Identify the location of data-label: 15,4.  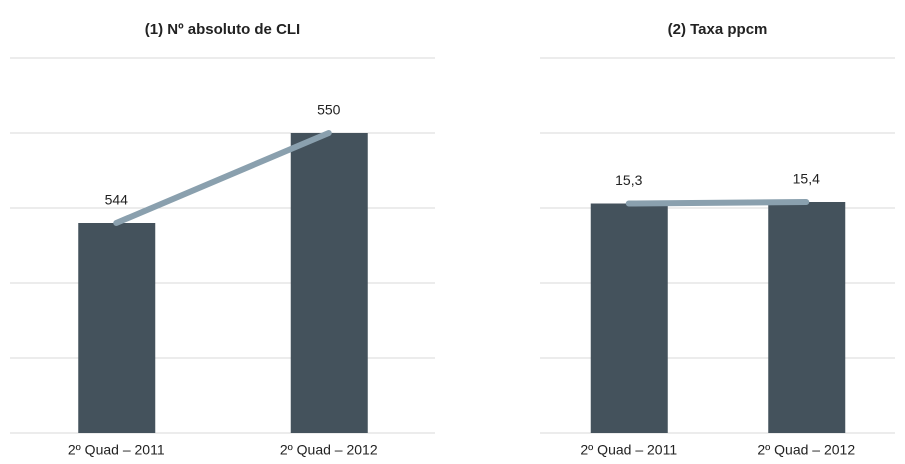
(806, 179).